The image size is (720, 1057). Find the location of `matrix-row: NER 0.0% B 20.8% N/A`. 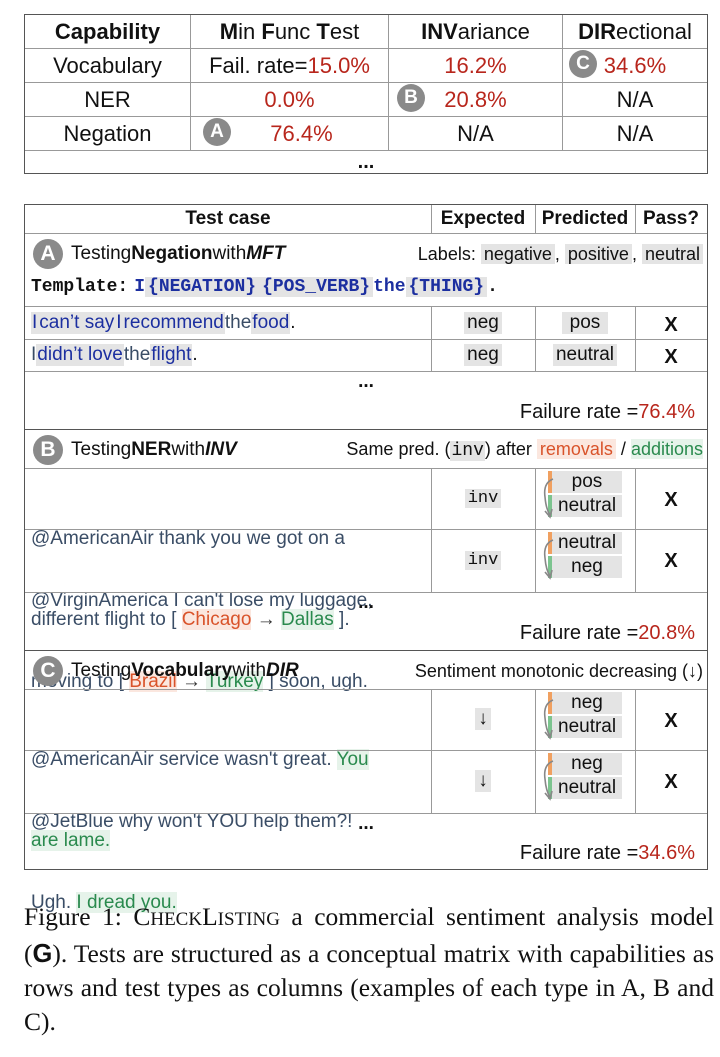

matrix-row: NER 0.0% B 20.8% N/A is located at coordinates (366, 99).